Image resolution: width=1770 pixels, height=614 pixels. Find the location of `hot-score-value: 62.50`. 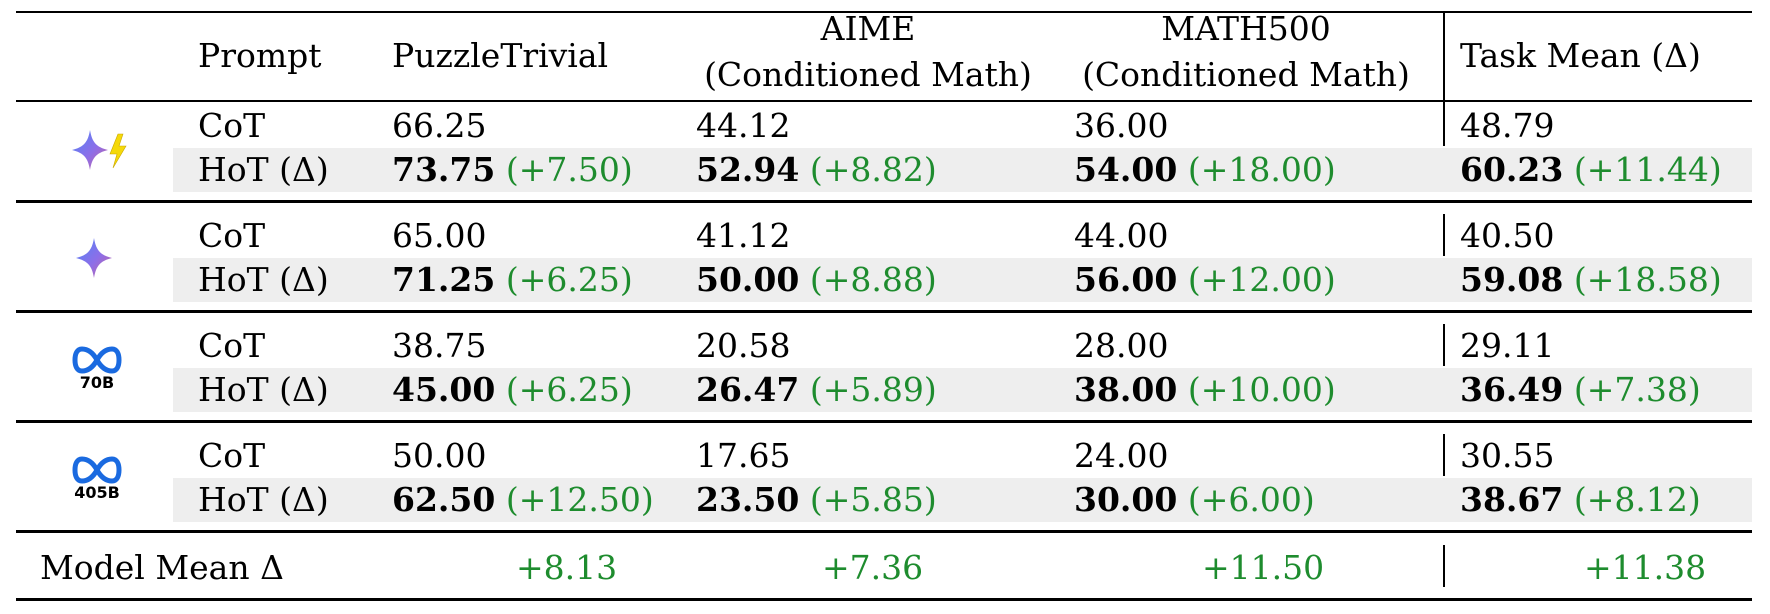

hot-score-value: 62.50 is located at coordinates (444, 499).